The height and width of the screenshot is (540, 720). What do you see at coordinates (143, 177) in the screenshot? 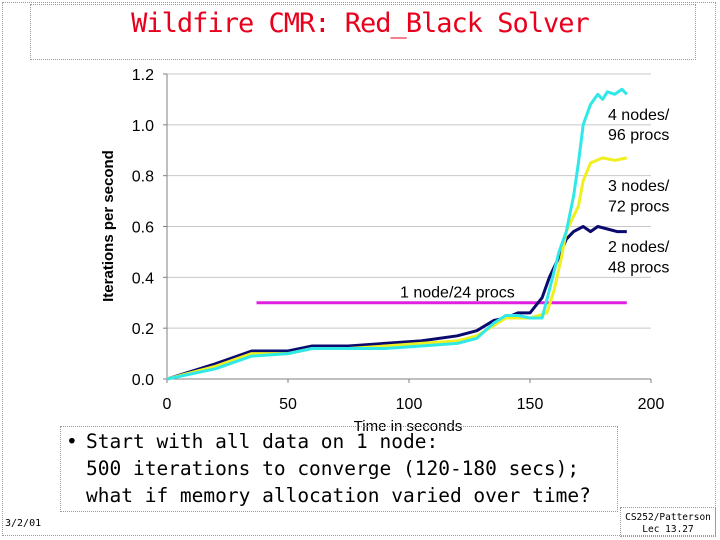
I see `y-tick-label: 0.8` at bounding box center [143, 177].